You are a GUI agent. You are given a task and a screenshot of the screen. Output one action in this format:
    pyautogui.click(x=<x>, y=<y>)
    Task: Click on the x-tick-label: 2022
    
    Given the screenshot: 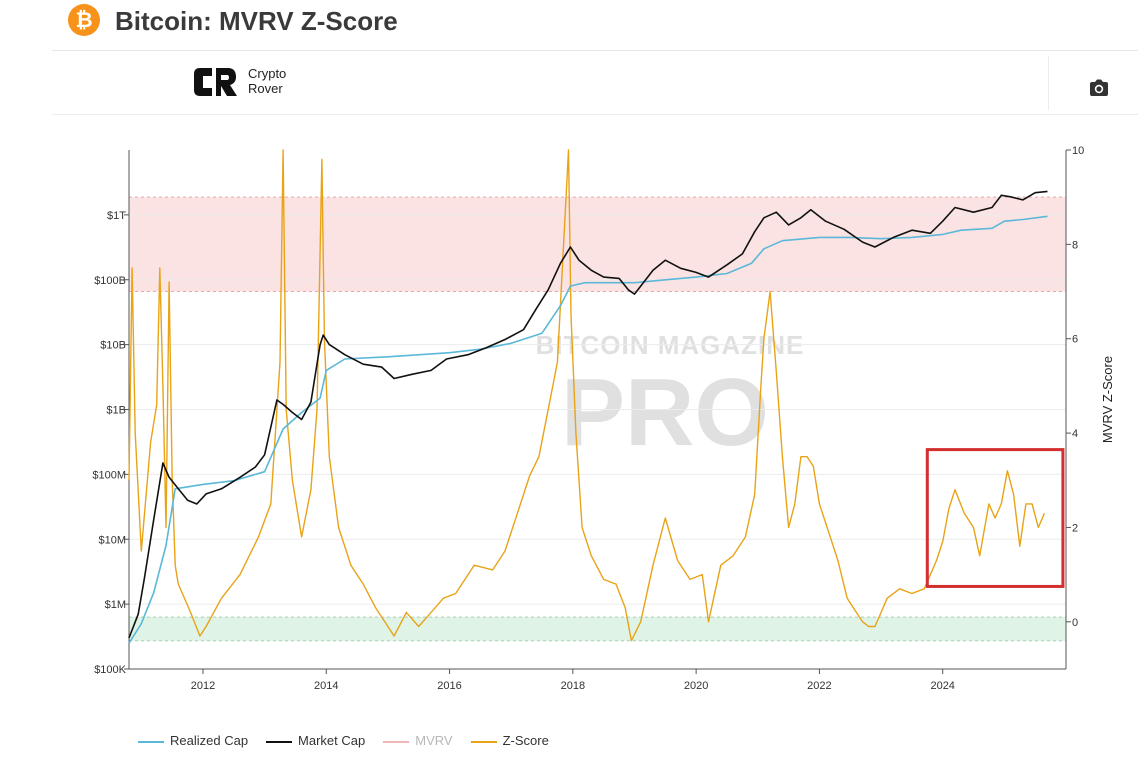 What is the action you would take?
    pyautogui.click(x=819, y=686)
    